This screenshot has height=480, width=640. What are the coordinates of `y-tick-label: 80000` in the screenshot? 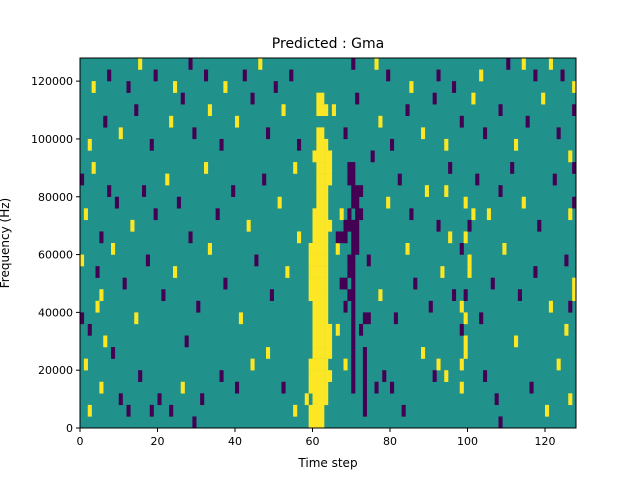 It's located at (55, 197).